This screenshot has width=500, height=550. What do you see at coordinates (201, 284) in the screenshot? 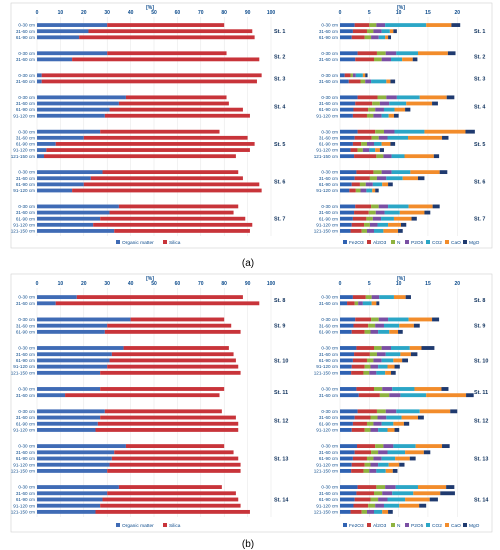
I see `x-tick-label-b-left: 70` at bounding box center [201, 284].